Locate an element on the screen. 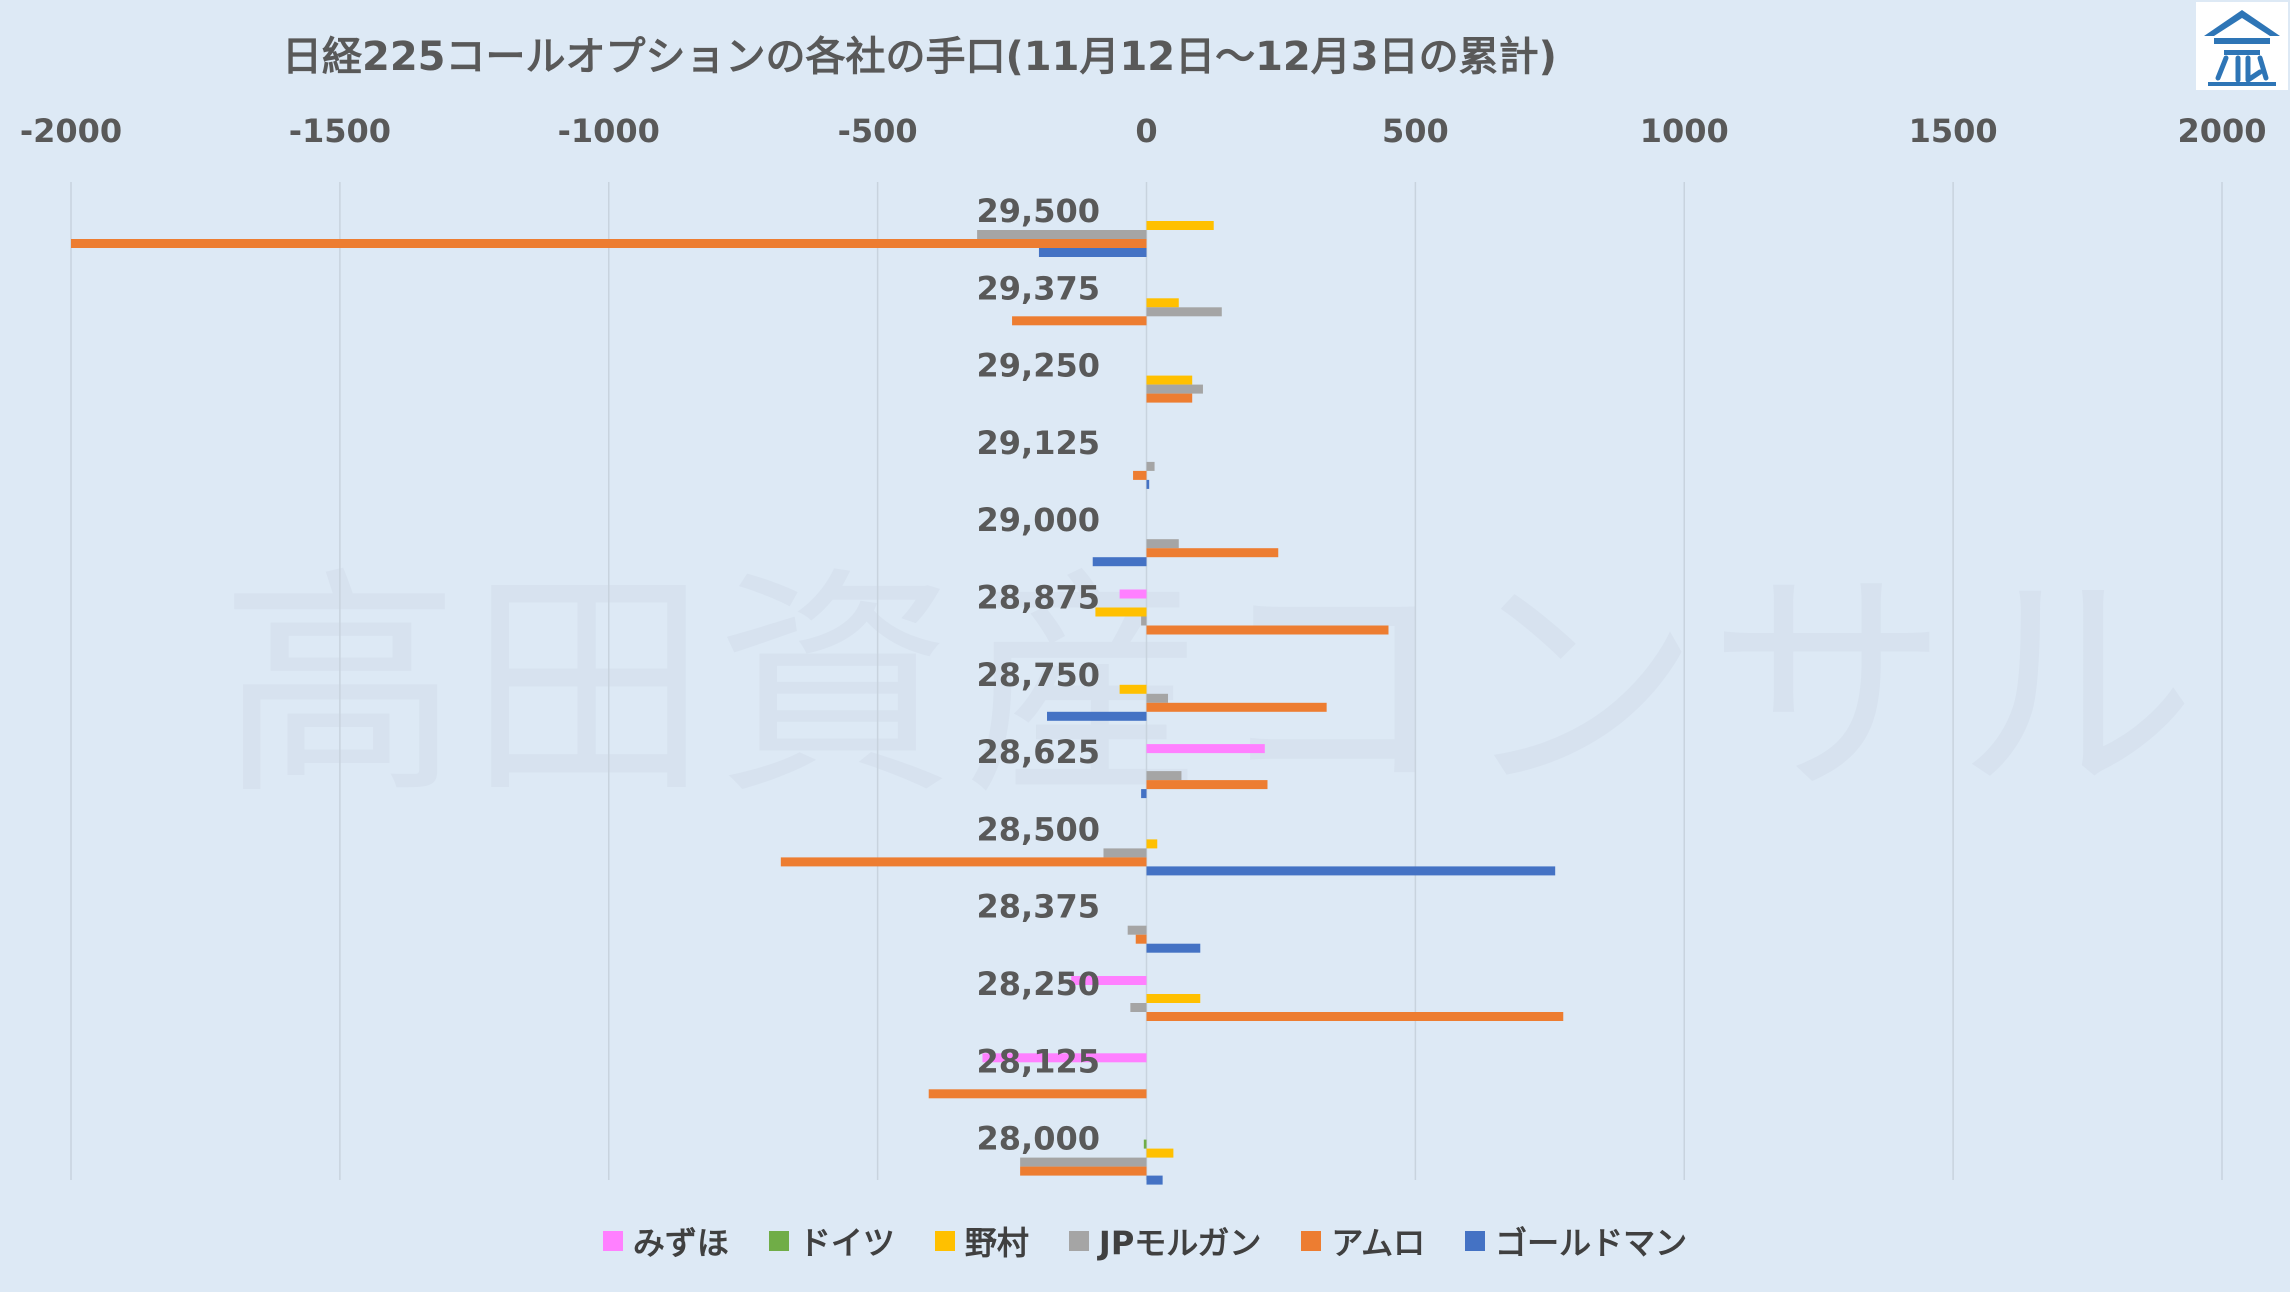 This screenshot has width=2290, height=1292. takada-logo-icon is located at coordinates (2242, 48).